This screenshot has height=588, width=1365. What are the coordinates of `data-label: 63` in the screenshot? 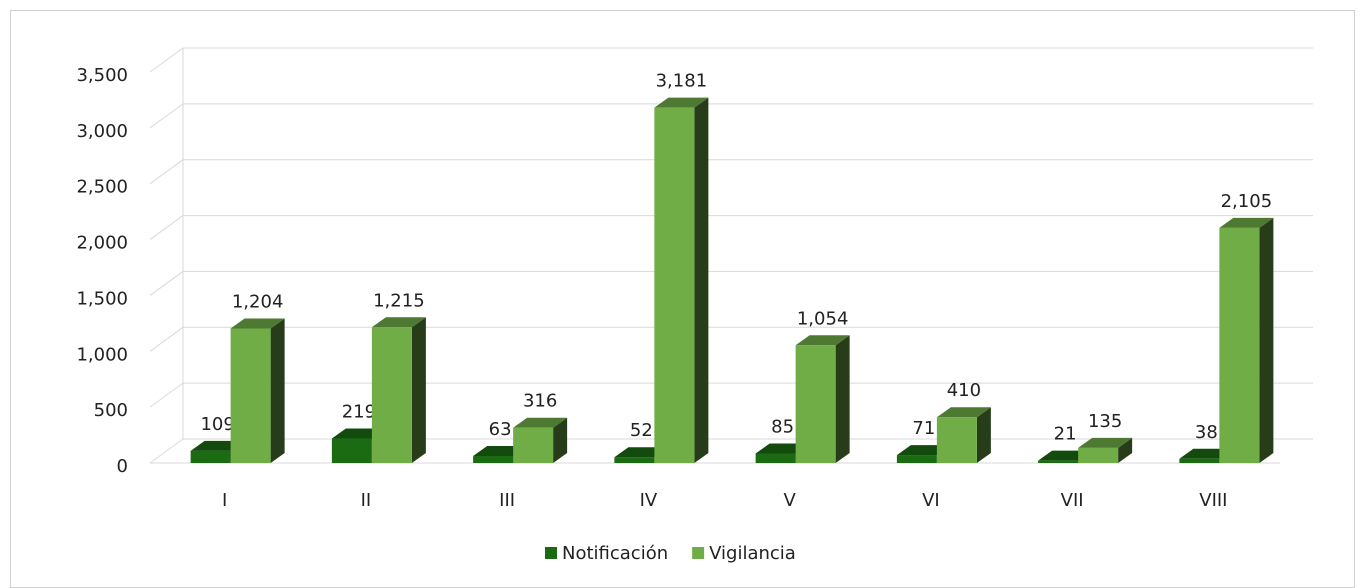 It's located at (500, 429).